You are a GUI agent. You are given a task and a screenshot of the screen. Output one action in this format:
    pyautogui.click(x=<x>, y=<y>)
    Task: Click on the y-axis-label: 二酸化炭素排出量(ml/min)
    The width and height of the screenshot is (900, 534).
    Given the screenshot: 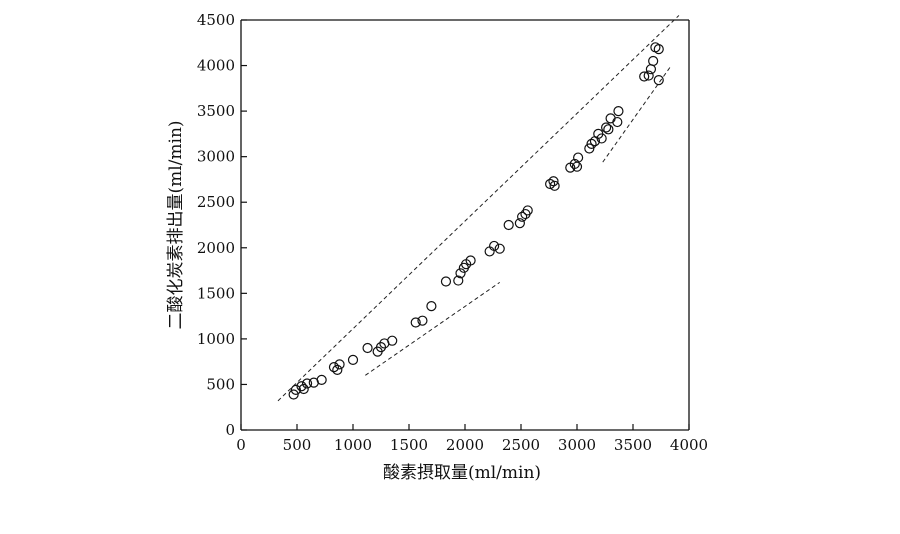 What is the action you would take?
    pyautogui.click(x=176, y=224)
    